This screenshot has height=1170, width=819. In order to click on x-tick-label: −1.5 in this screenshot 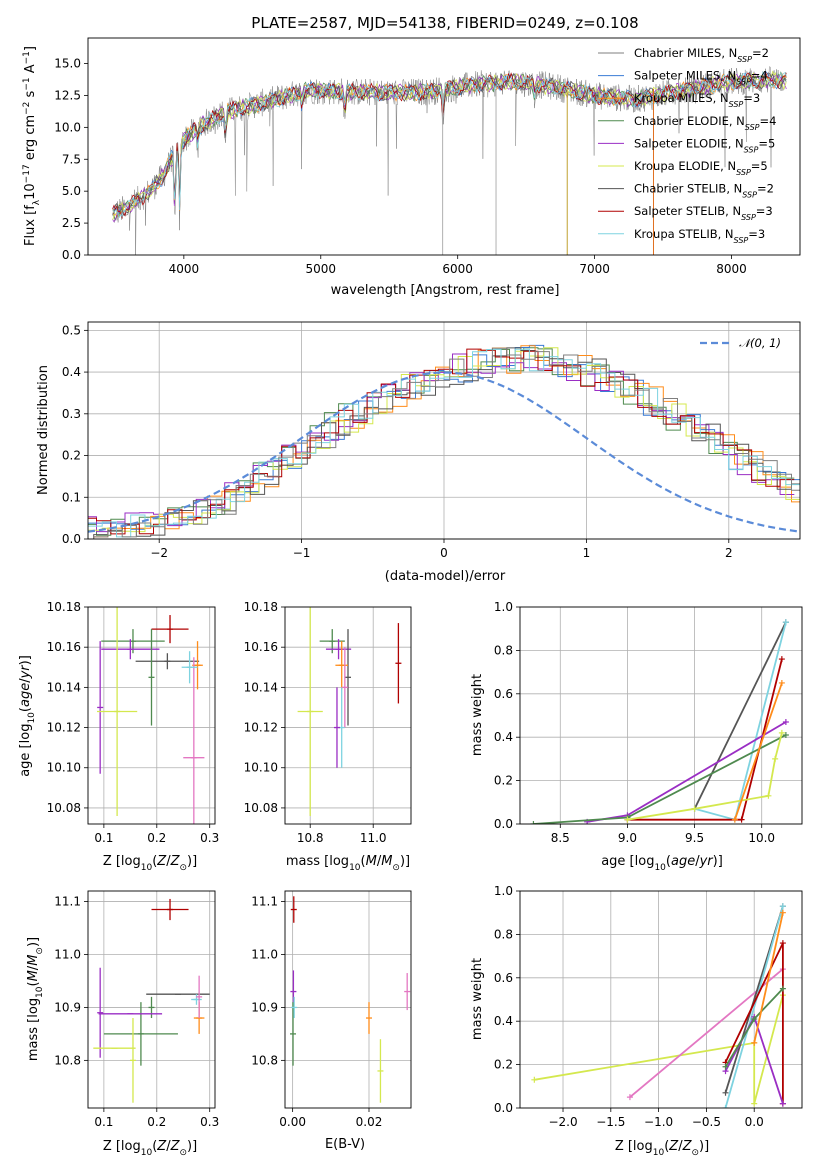, I will do `click(610, 1122)`.